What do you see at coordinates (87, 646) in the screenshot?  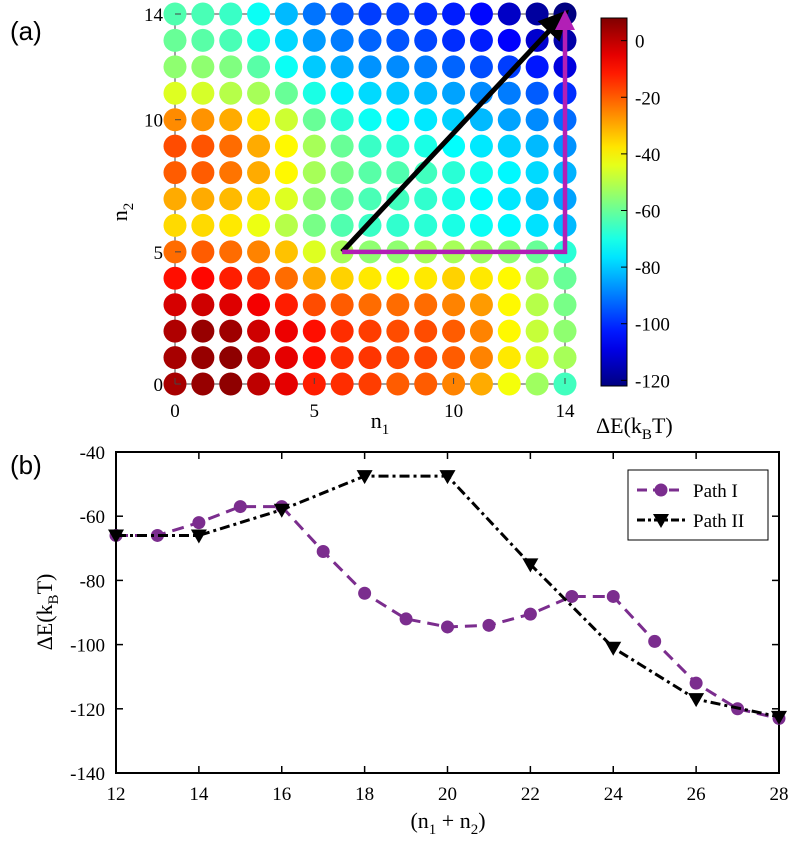 I see `line-plot-y-tick-label: -100` at bounding box center [87, 646].